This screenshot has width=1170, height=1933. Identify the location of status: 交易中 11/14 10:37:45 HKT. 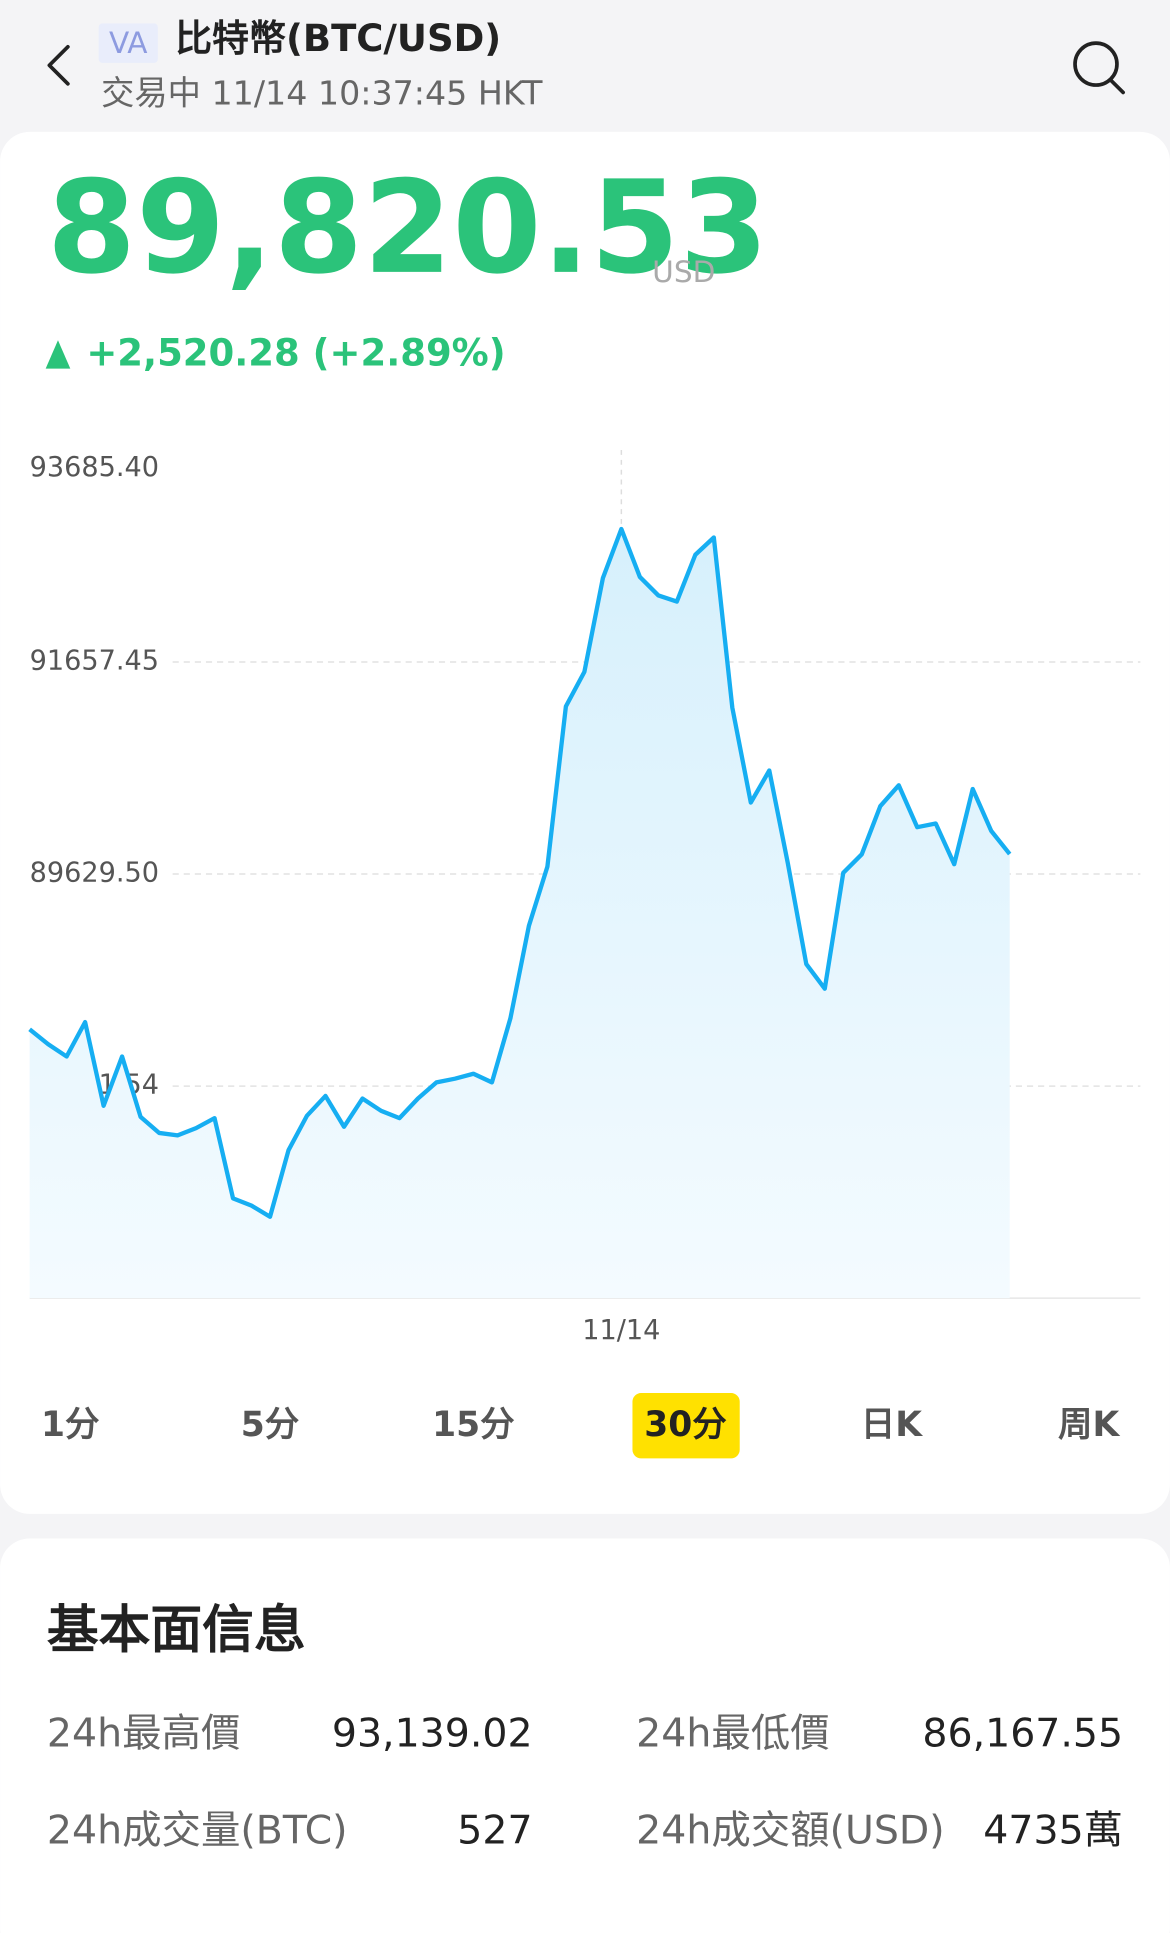
(322, 92).